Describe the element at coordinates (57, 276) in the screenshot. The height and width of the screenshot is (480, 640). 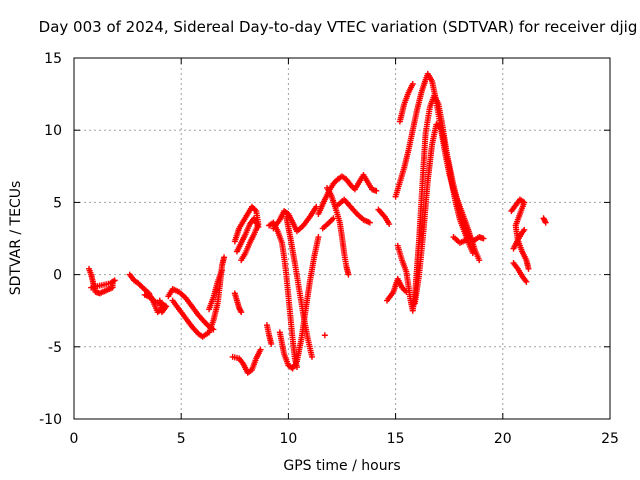
I see `y-tick-label: 0` at that location.